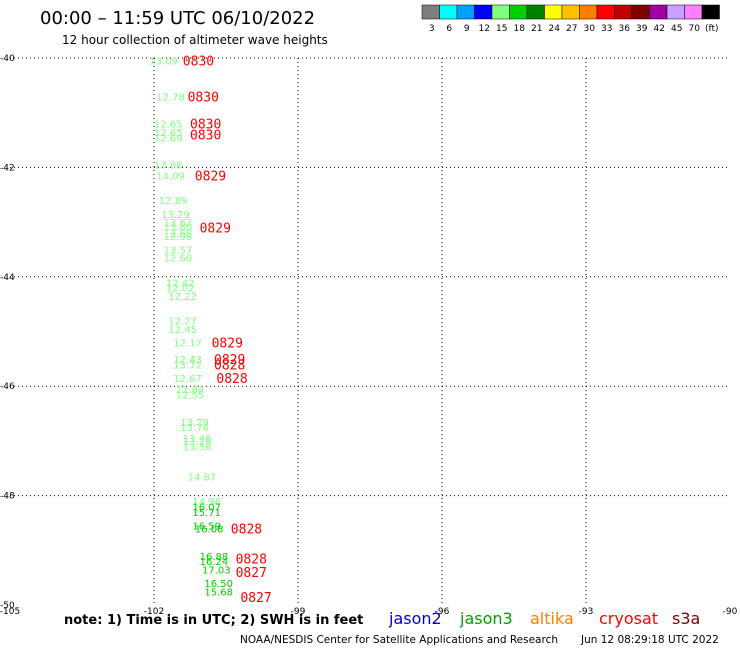 Image resolution: width=740 pixels, height=650 pixels. What do you see at coordinates (168, 138) in the screenshot?
I see `wave-height-point: 12.69` at bounding box center [168, 138].